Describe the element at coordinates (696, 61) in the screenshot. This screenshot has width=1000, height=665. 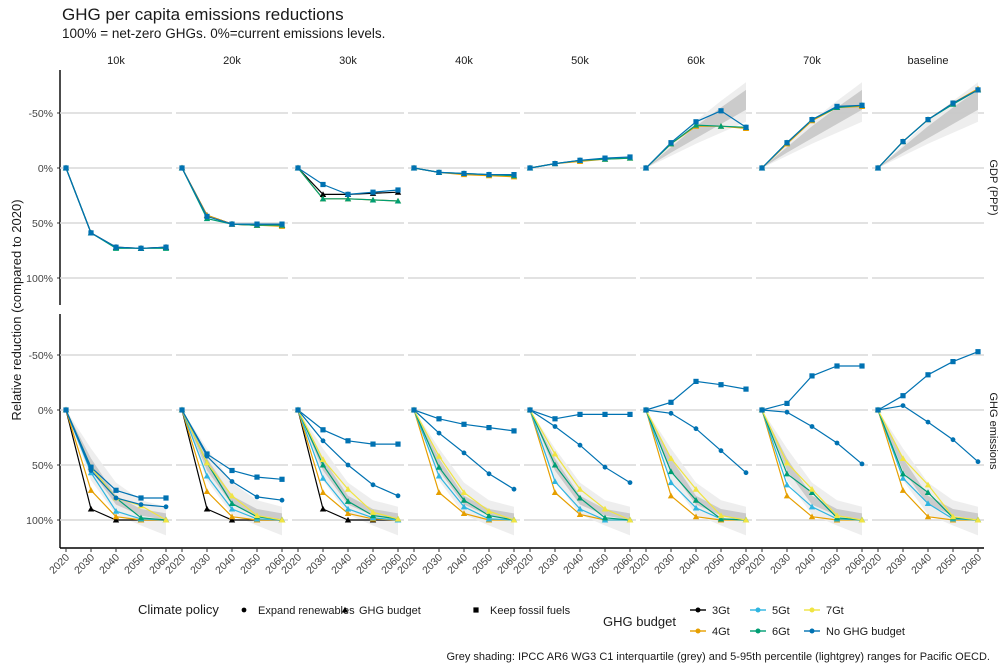
I see `facet-column-label: 60k` at that location.